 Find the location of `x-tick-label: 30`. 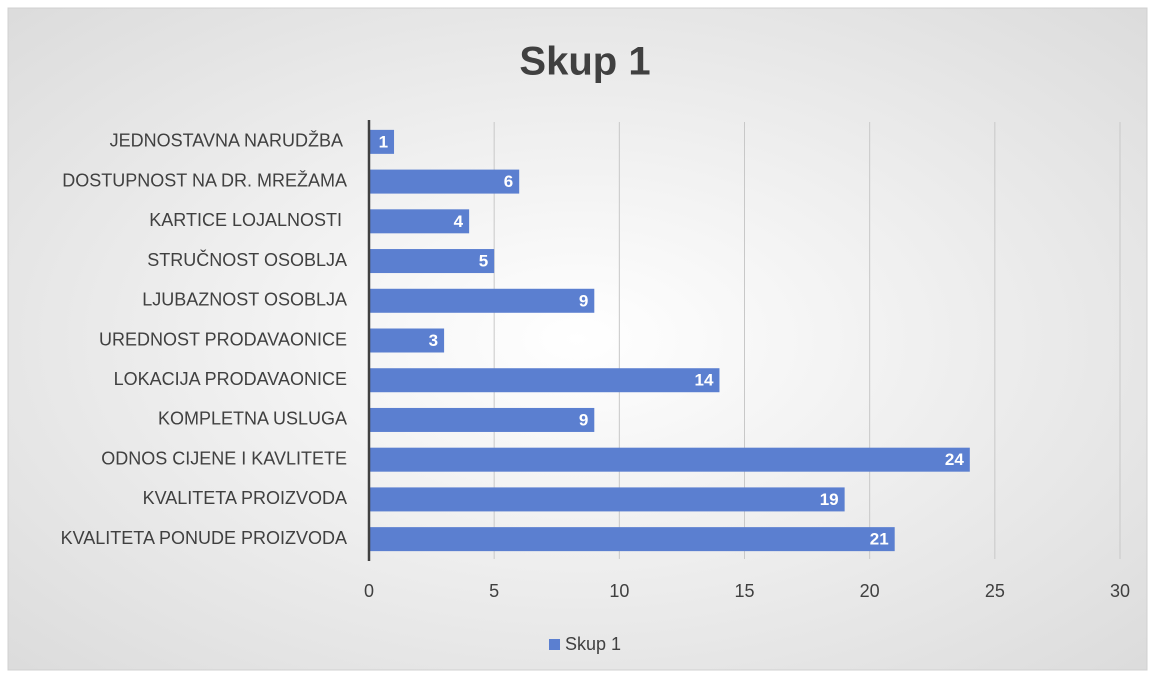

x-tick-label: 30 is located at coordinates (1120, 591).